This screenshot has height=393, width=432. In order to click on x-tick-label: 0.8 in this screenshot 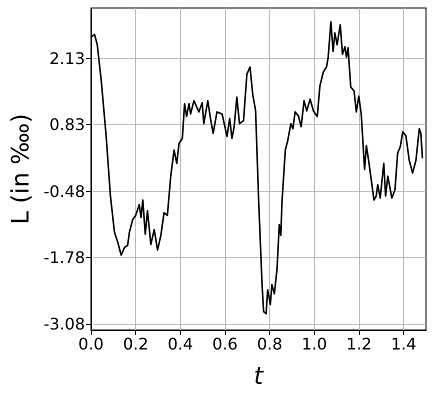, I will do `click(269, 344)`.